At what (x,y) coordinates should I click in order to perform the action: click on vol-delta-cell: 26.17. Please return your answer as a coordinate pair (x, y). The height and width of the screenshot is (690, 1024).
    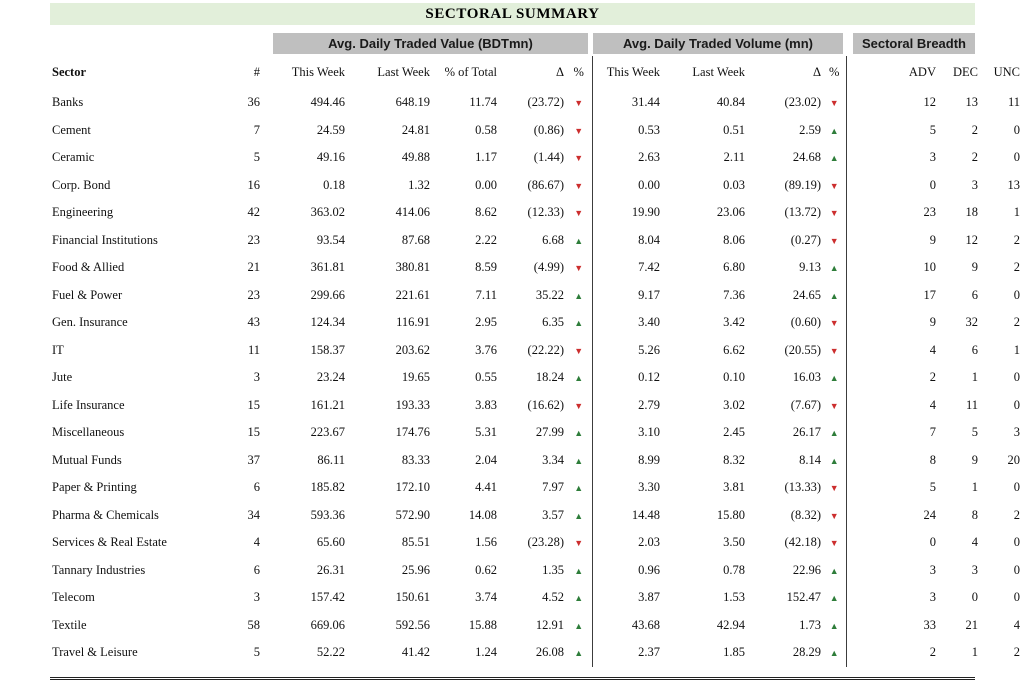
    Looking at the image, I should click on (806, 432).